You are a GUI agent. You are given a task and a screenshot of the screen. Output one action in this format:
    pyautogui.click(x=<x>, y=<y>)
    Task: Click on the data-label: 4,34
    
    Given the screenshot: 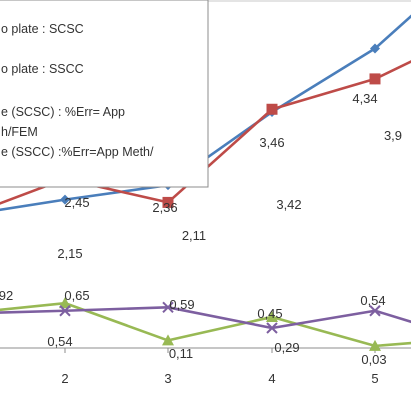 What is the action you would take?
    pyautogui.click(x=364, y=98)
    